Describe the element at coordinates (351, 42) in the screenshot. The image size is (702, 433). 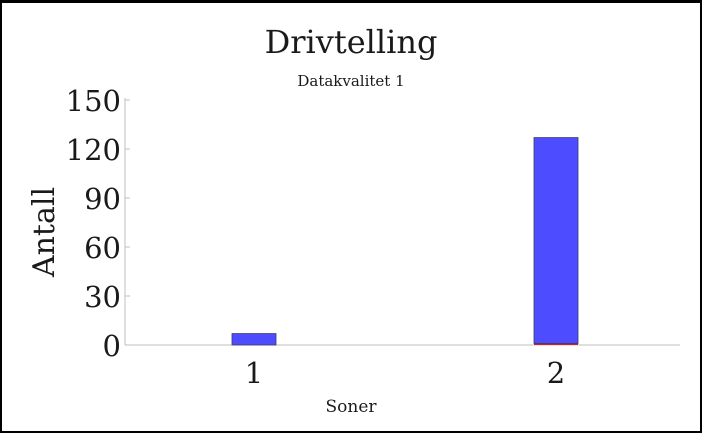
I see `chart-title: Drivtelling` at that location.